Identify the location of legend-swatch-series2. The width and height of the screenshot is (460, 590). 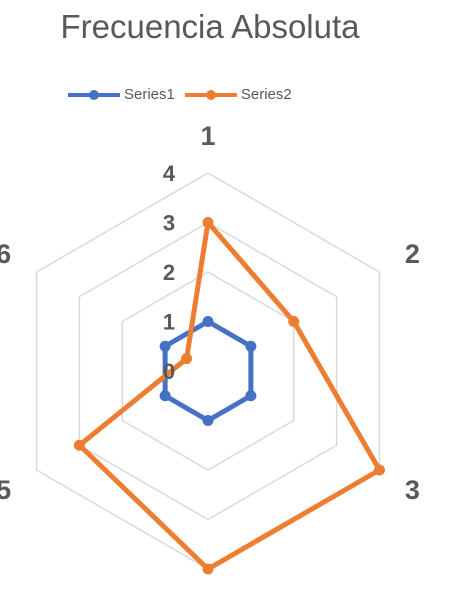
(210, 95).